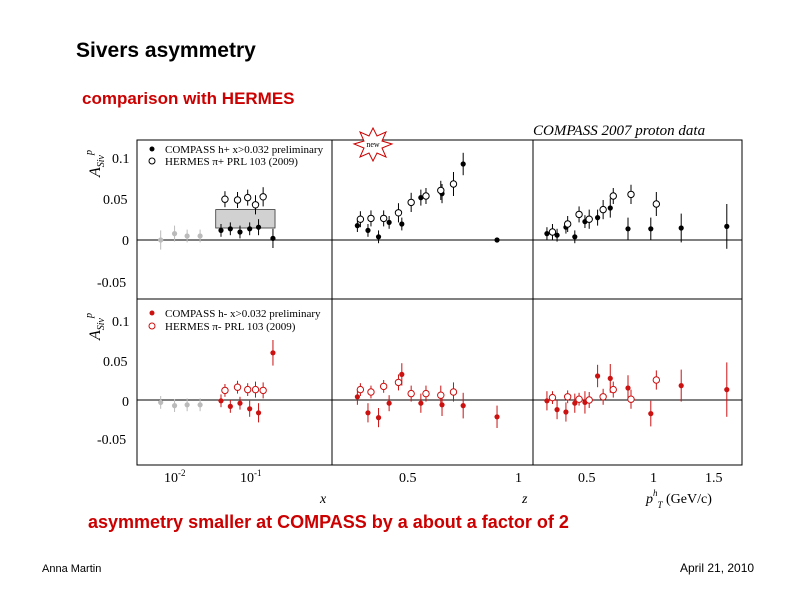 The image size is (794, 595). What do you see at coordinates (231, 162) in the screenshot?
I see `legend-hermes-label: HERMES π+ PRL 103 (2009)` at bounding box center [231, 162].